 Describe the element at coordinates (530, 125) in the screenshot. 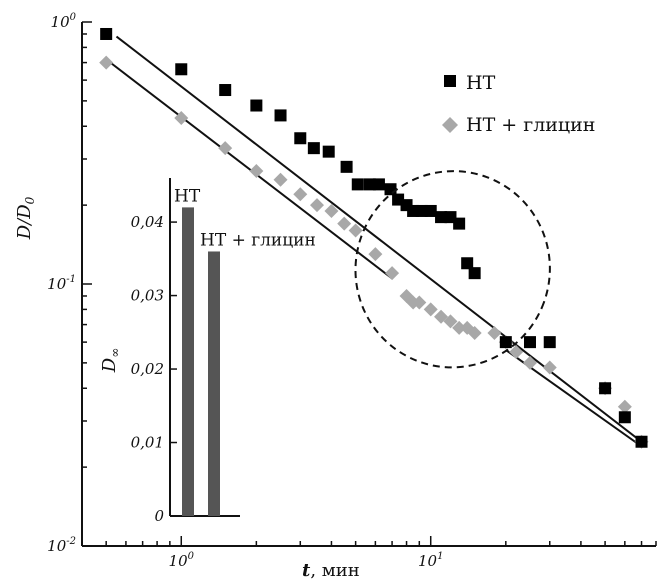

I see `legend-label-nt-glycine: НТ + глицин` at that location.